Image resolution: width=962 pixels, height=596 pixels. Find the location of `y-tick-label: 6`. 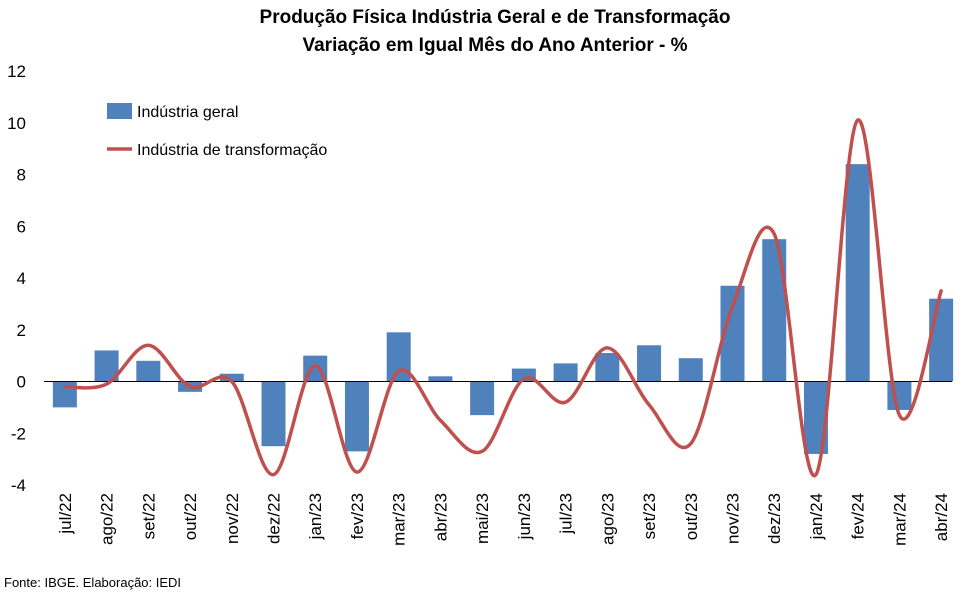

y-tick-label: 6 is located at coordinates (21, 226).